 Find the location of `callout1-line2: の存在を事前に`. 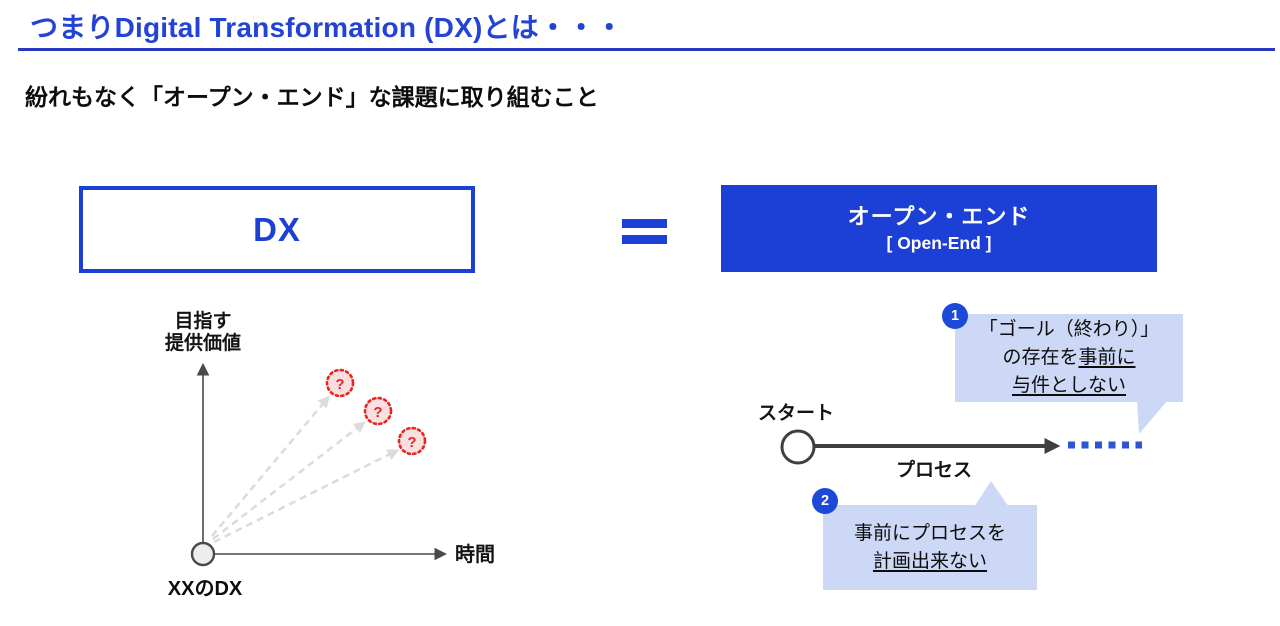

callout1-line2: の存在を事前に is located at coordinates (1069, 357).